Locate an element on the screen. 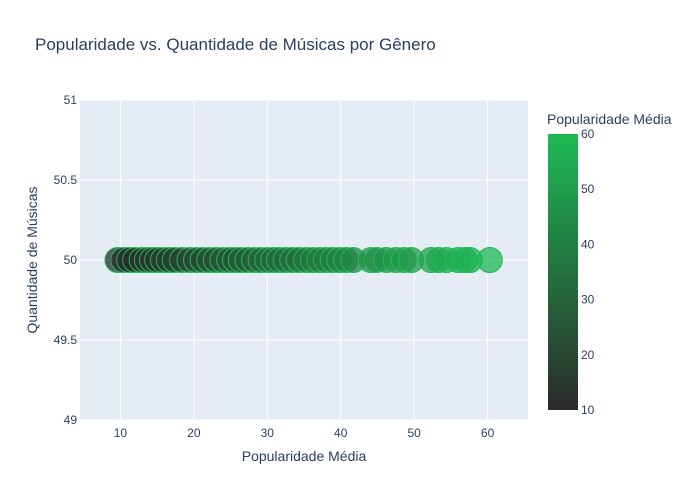 The height and width of the screenshot is (500, 700). colorbar-tick-label: 40 is located at coordinates (588, 244).